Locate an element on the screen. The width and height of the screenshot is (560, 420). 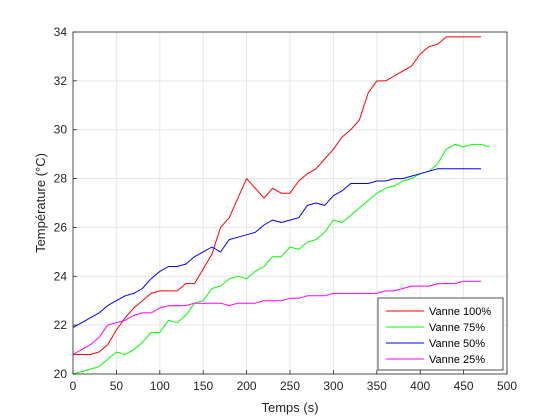
y-tick-label: 28 is located at coordinates (61, 179).